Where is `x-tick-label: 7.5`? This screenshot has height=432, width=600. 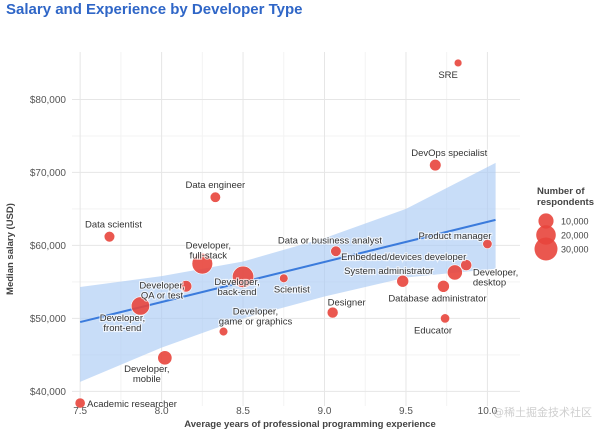 x-tick-label: 7.5 is located at coordinates (80, 411).